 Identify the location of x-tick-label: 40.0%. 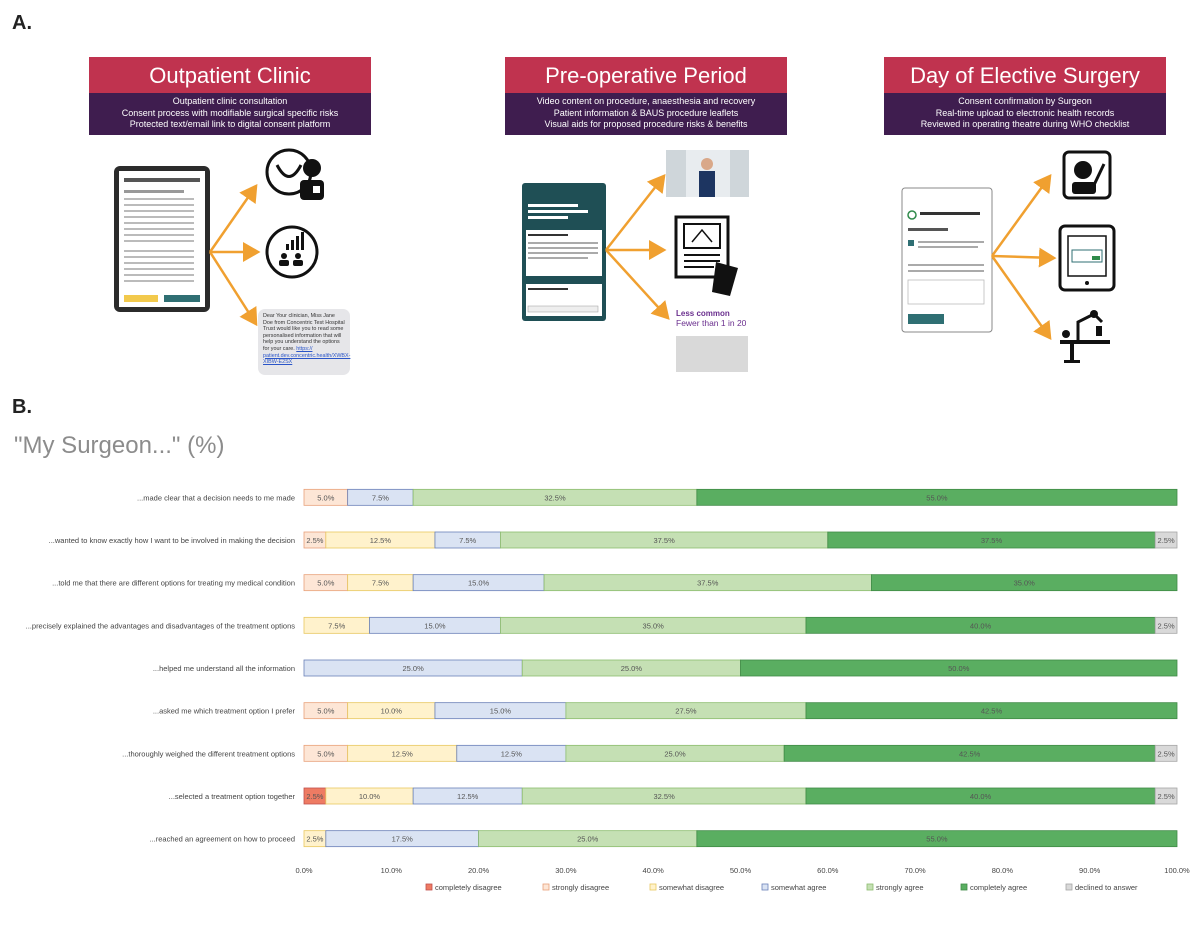
(654, 870).